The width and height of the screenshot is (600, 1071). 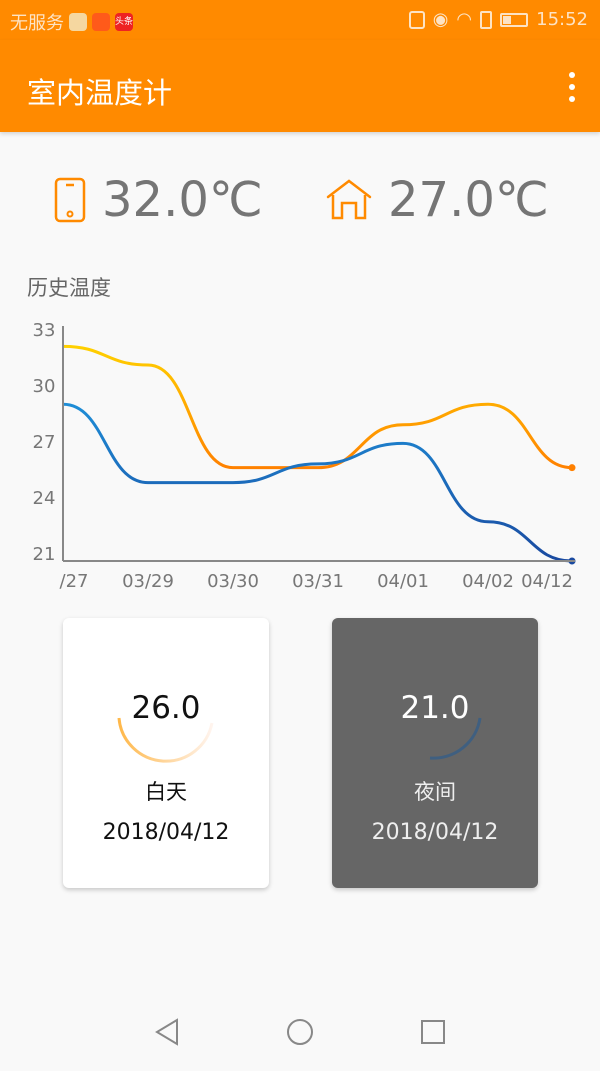 I want to click on night-label: 夜间, so click(x=435, y=791).